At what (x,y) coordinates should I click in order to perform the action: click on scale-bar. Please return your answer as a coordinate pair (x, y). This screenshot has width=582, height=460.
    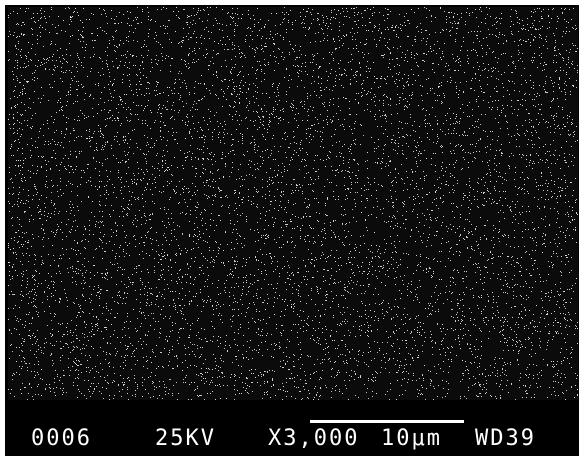
    Looking at the image, I should click on (387, 421).